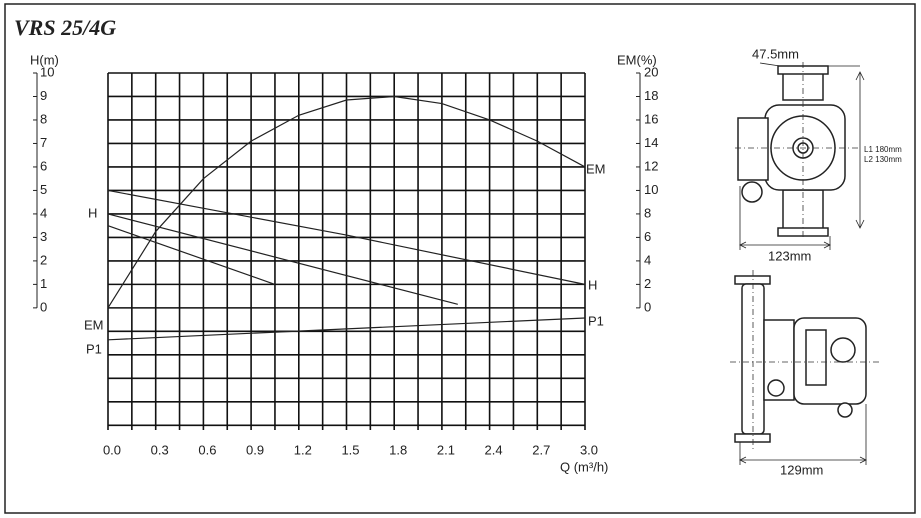 The image size is (921, 518). What do you see at coordinates (112, 449) in the screenshot?
I see `x-tick-label: 0.0` at bounding box center [112, 449].